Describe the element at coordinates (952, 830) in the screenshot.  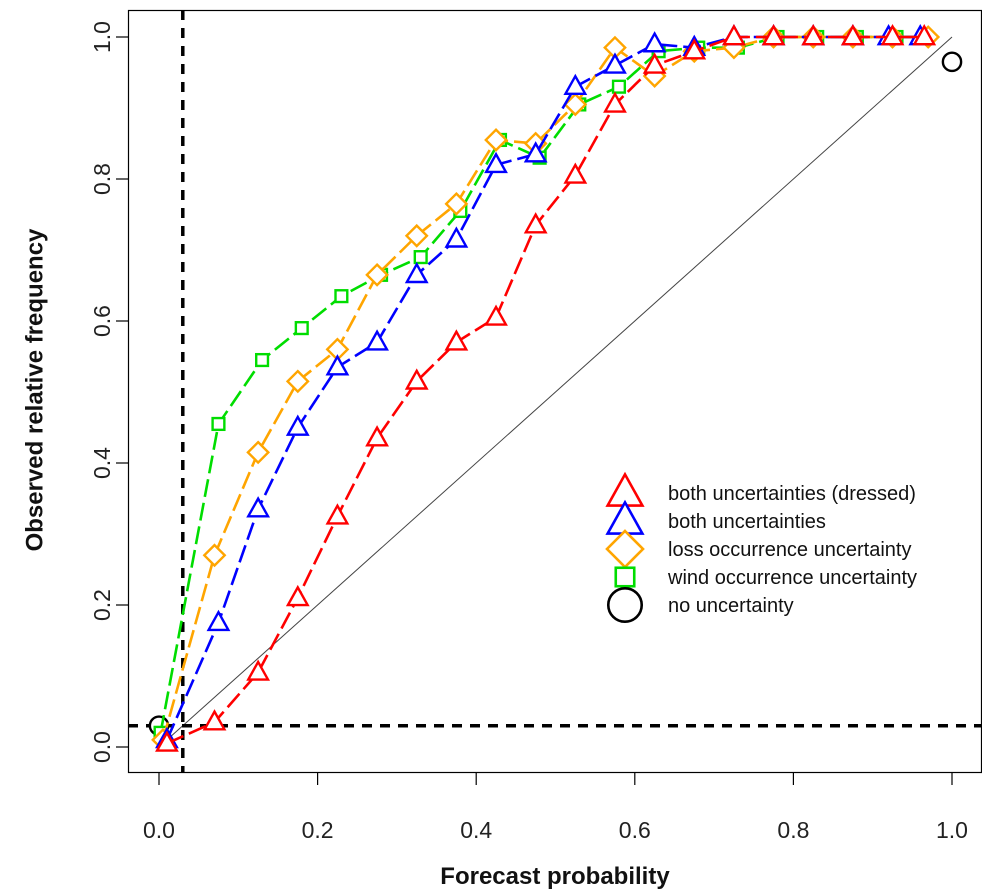
I see `x-tick-label: 1.0` at that location.